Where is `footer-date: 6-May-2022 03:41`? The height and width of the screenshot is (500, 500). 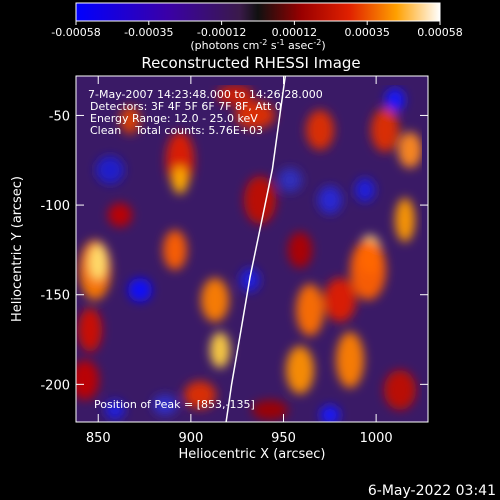 footer-date: 6-May-2022 03:41 is located at coordinates (432, 491).